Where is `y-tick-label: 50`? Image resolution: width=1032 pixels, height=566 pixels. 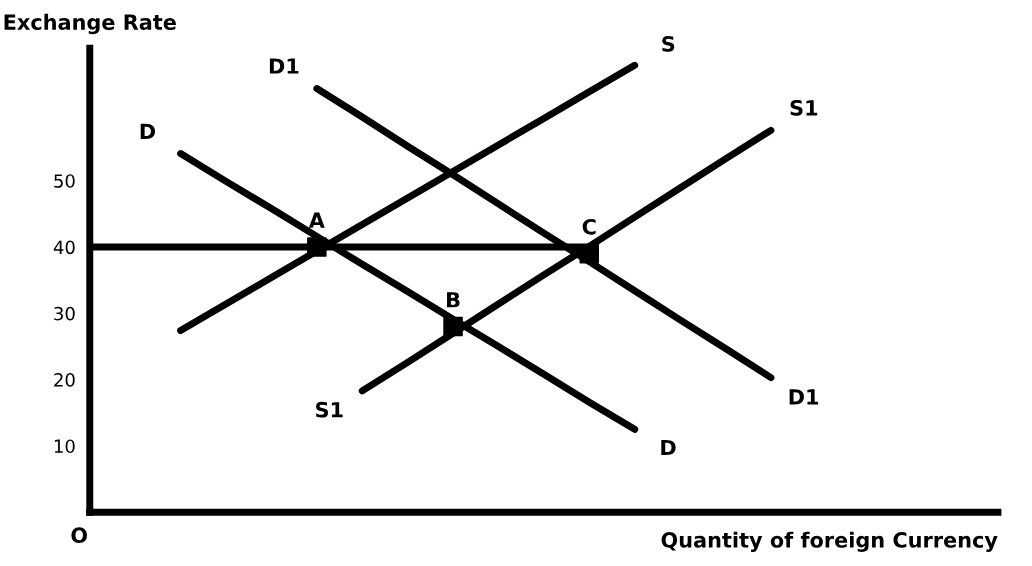
y-tick-label: 50 is located at coordinates (64, 181).